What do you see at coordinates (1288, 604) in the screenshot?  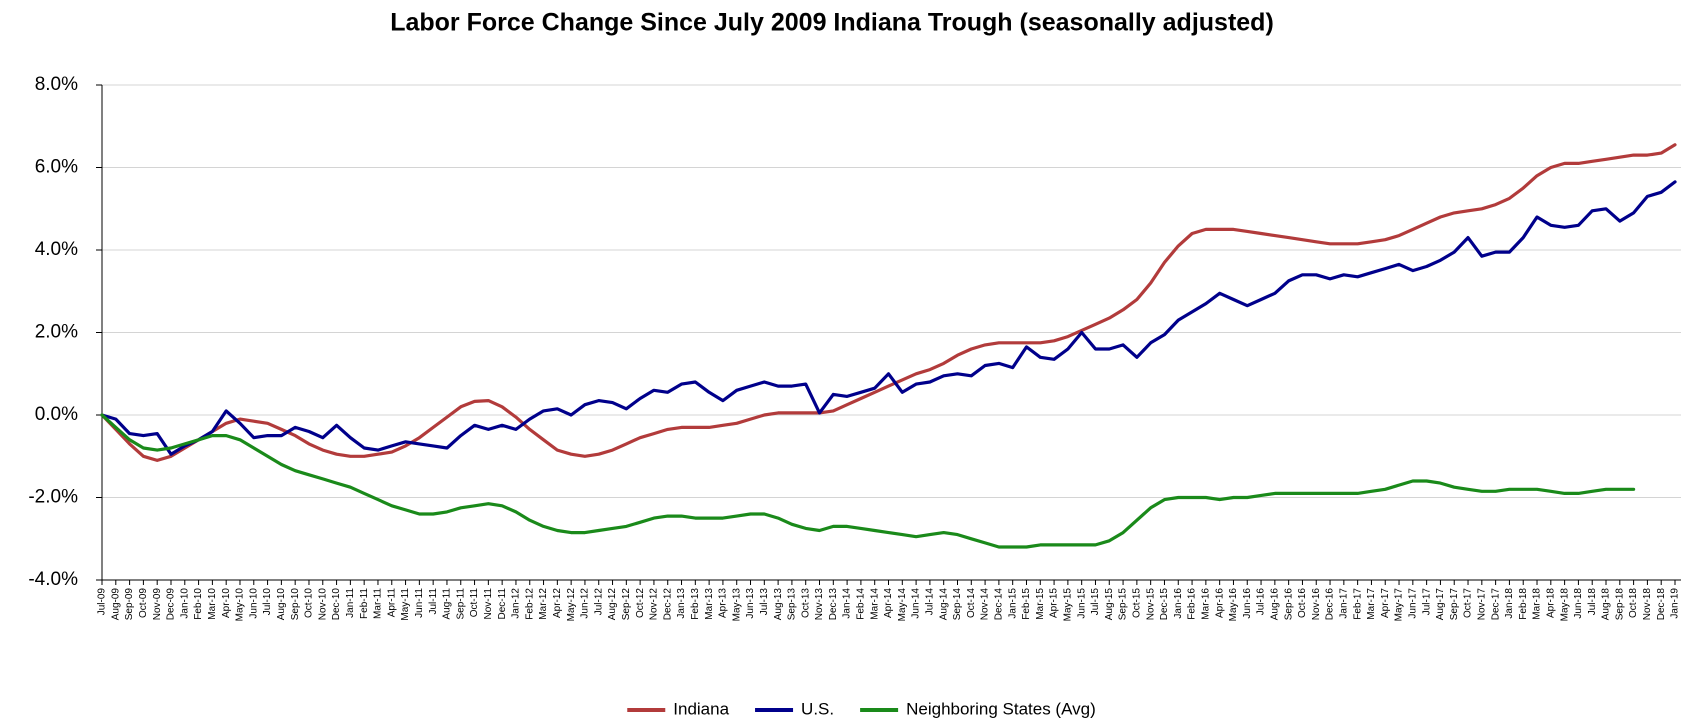 I see `x-tick-label: Sep-16` at bounding box center [1288, 604].